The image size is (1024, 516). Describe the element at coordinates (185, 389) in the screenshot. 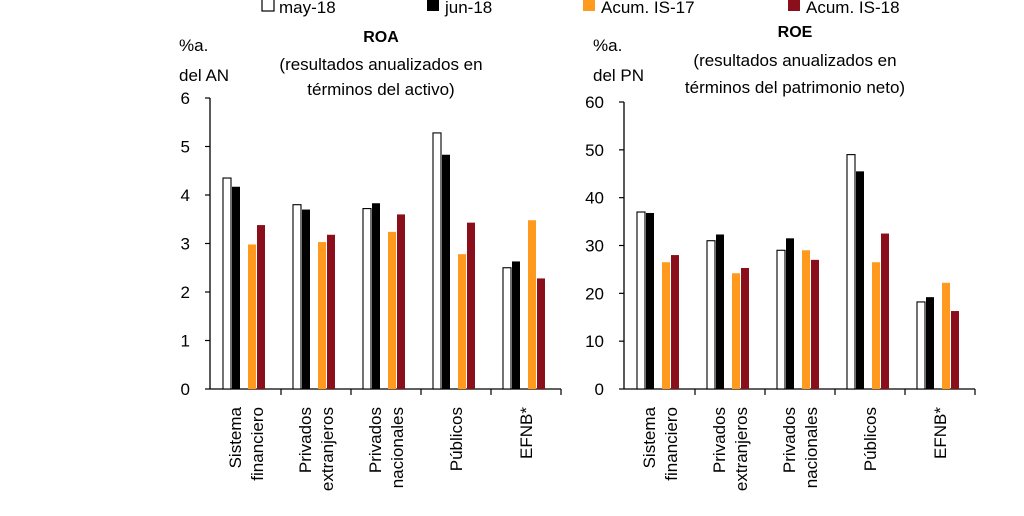

I see `roa-y-tick-label: 0` at that location.